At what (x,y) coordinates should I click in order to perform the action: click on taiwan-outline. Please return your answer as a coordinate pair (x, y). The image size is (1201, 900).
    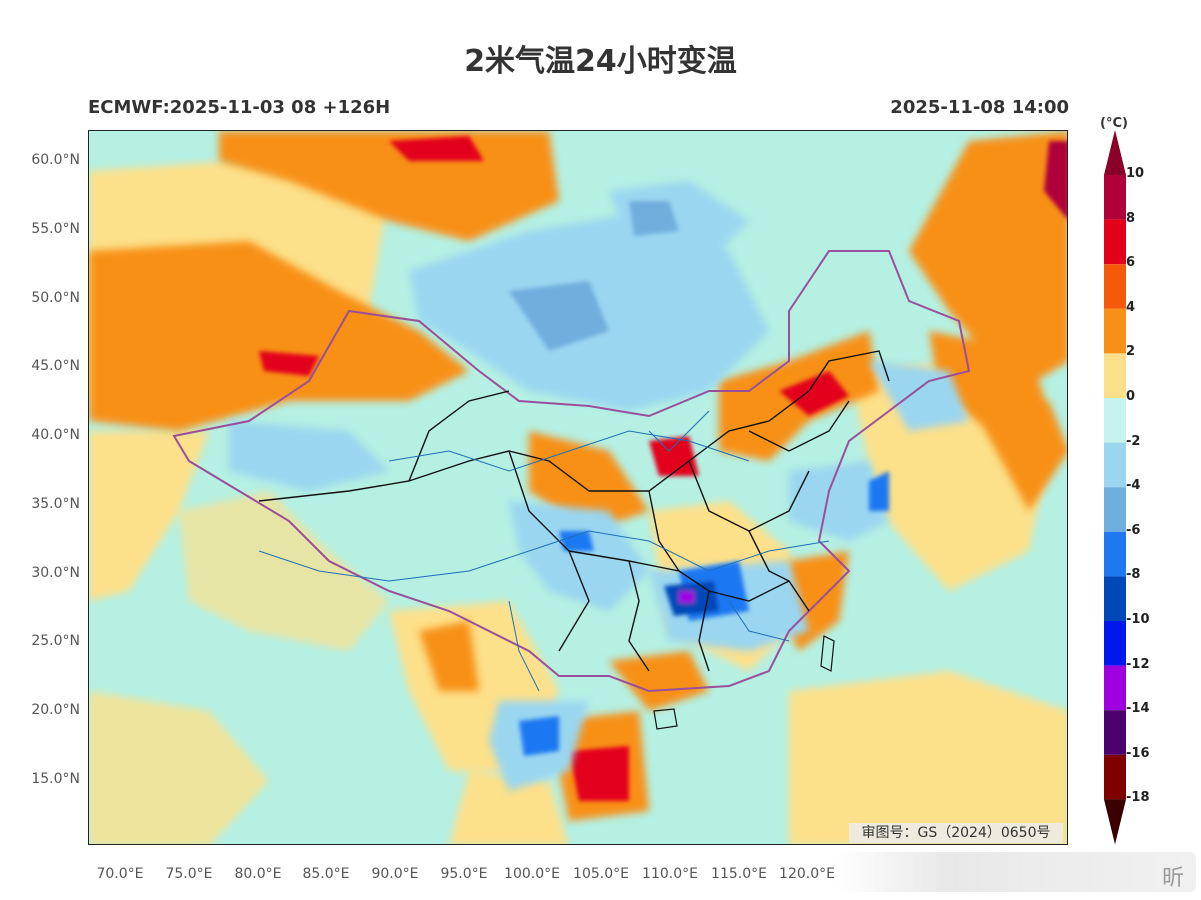
    Looking at the image, I should click on (827, 653).